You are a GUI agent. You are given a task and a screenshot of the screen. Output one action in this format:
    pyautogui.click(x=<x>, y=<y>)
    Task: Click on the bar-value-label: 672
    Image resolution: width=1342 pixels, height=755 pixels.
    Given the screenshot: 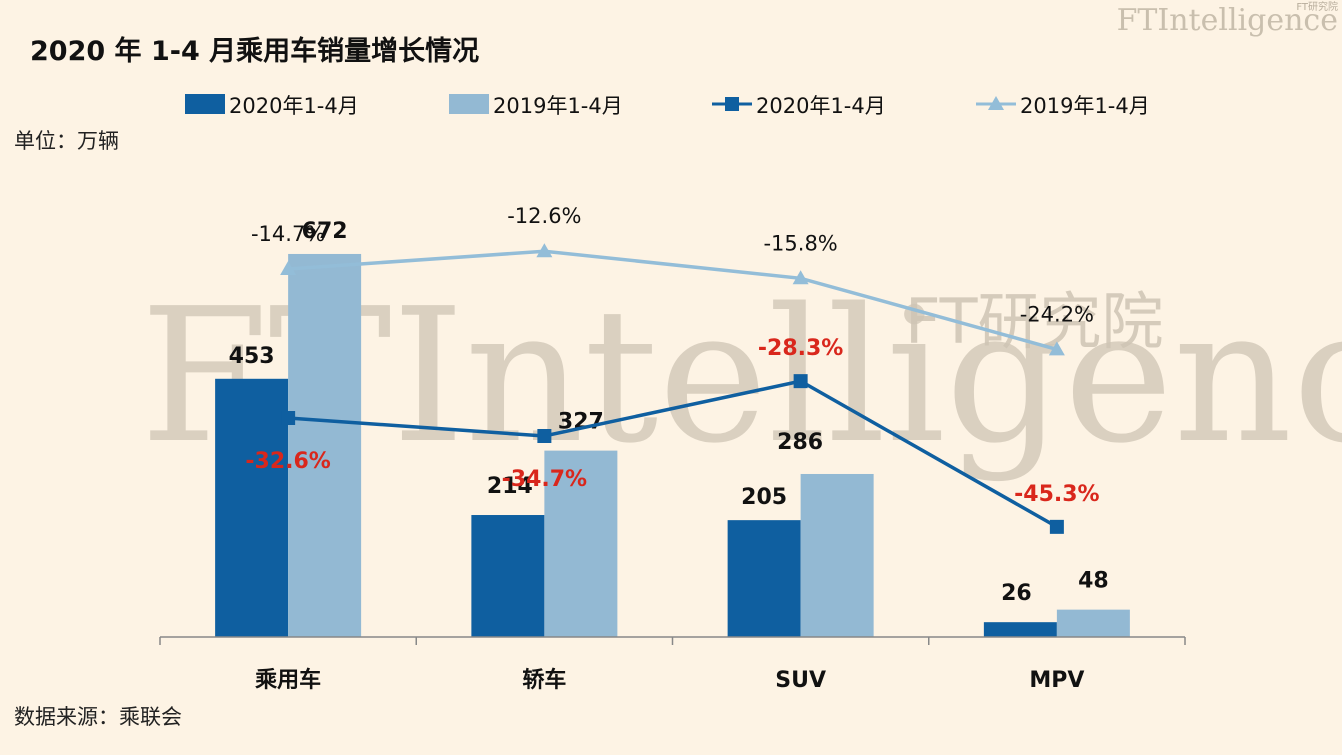 What is the action you would take?
    pyautogui.click(x=325, y=231)
    